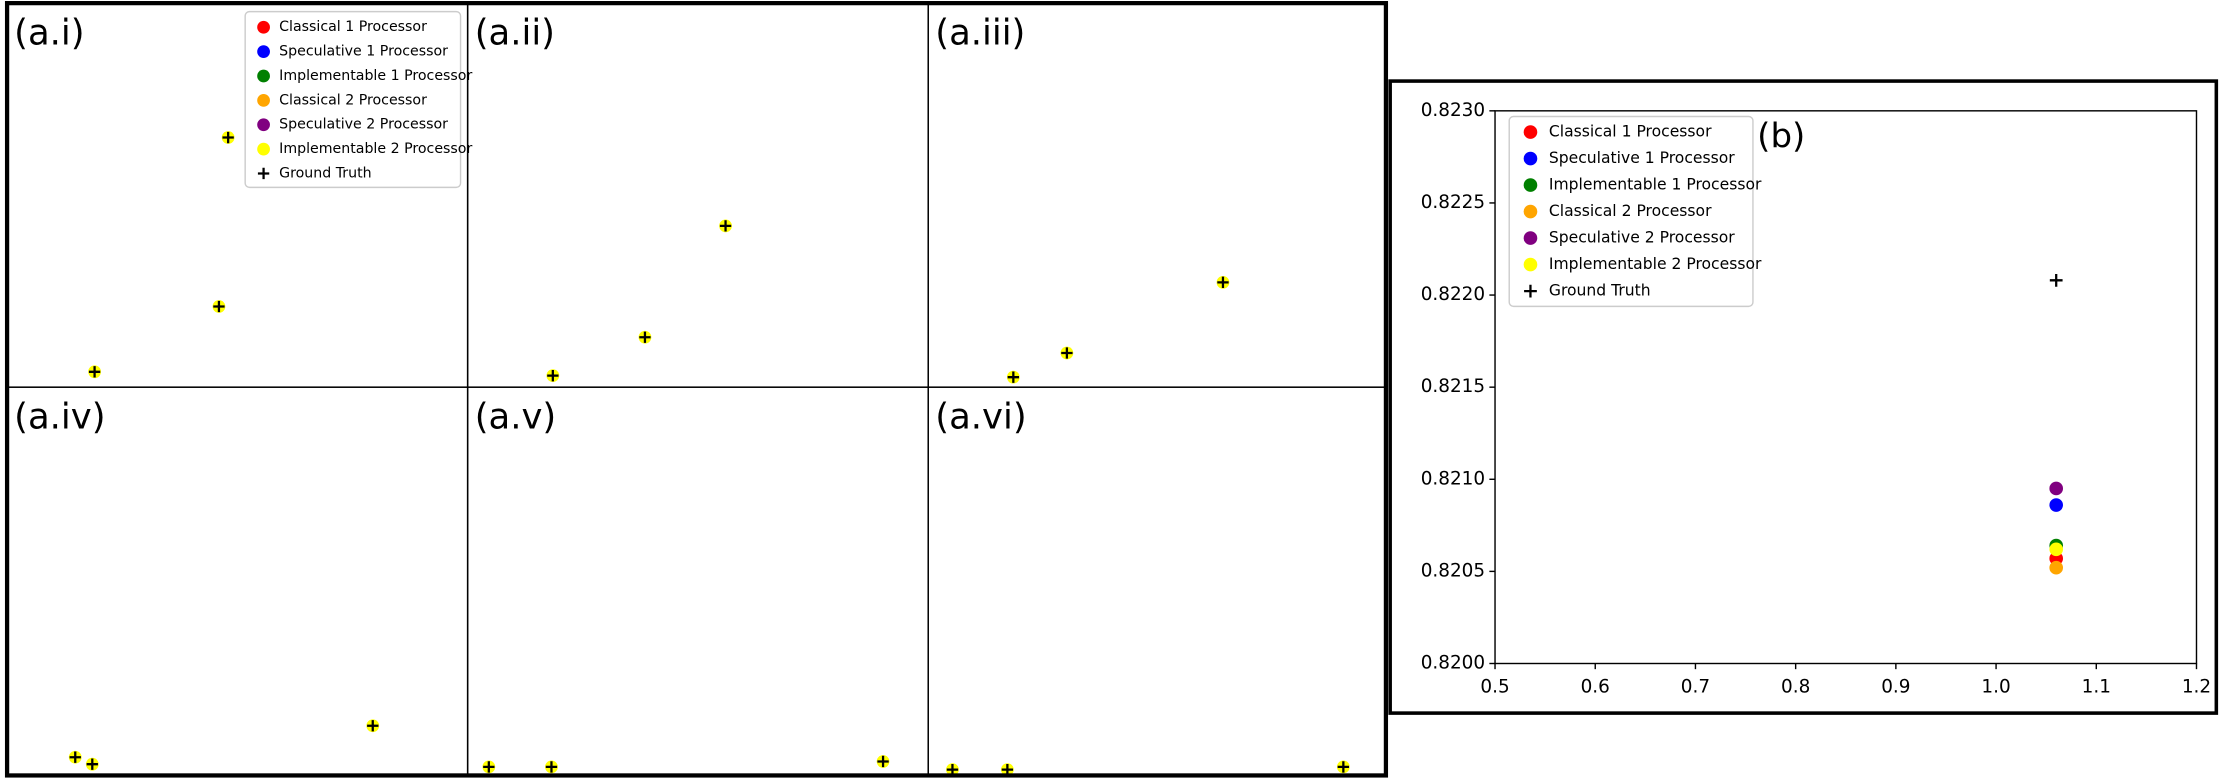 The height and width of the screenshot is (780, 2222). Describe the element at coordinates (1795, 687) in the screenshot. I see `x-tick-label: 0.8` at that location.